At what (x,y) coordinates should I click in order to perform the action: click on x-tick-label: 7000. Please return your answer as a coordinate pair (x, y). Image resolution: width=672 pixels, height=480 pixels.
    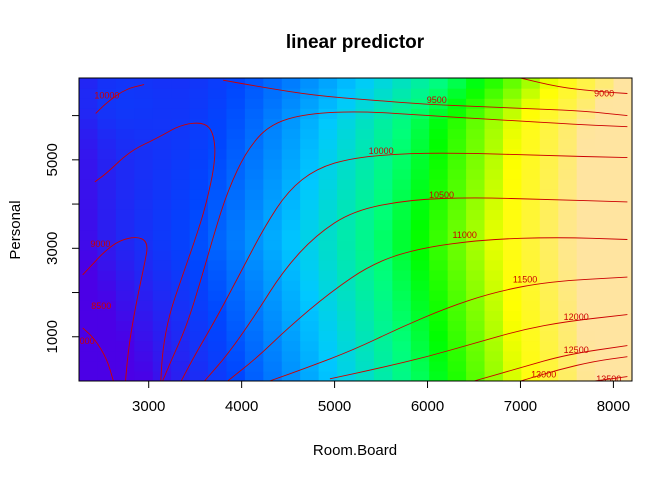
    Looking at the image, I should click on (520, 406).